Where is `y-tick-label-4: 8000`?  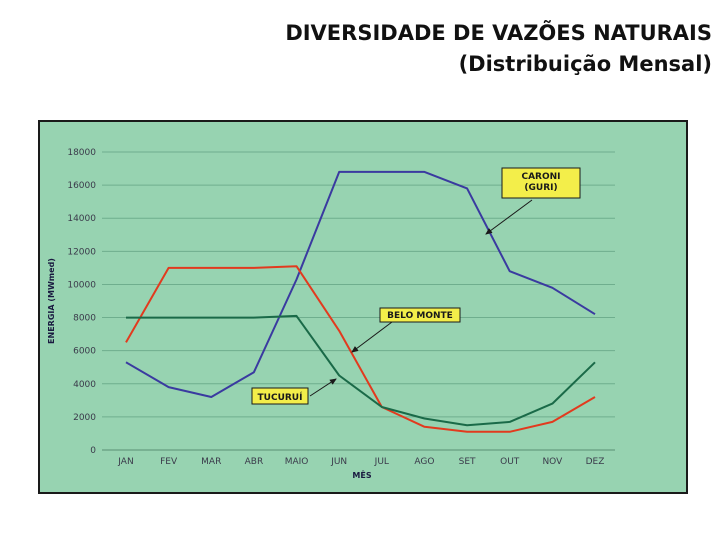 y-tick-label-4: 8000 is located at coordinates (84, 319).